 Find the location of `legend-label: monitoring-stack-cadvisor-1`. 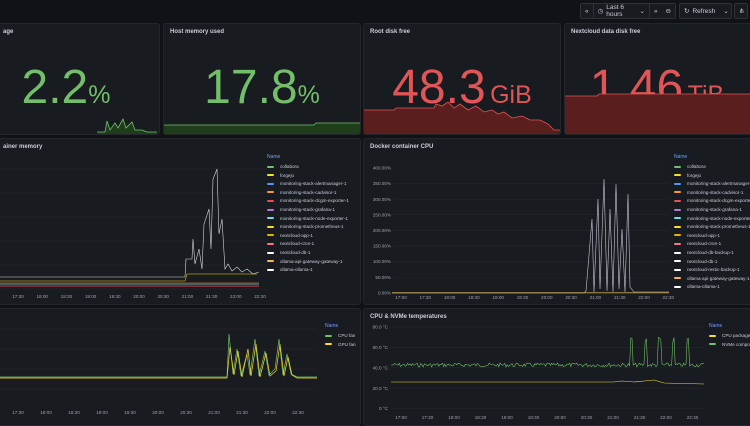

legend-label: monitoring-stack-cadvisor-1 is located at coordinates (308, 192).